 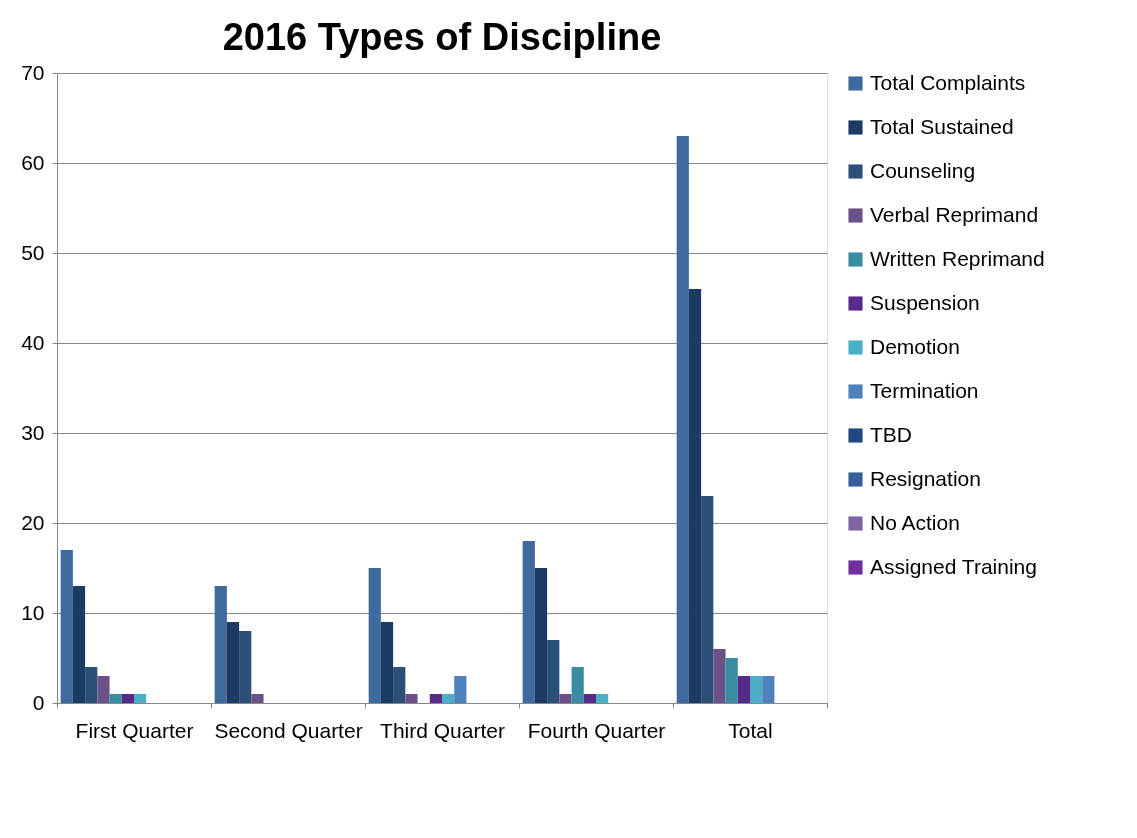 I want to click on y-tick-label: 70, so click(x=33, y=72).